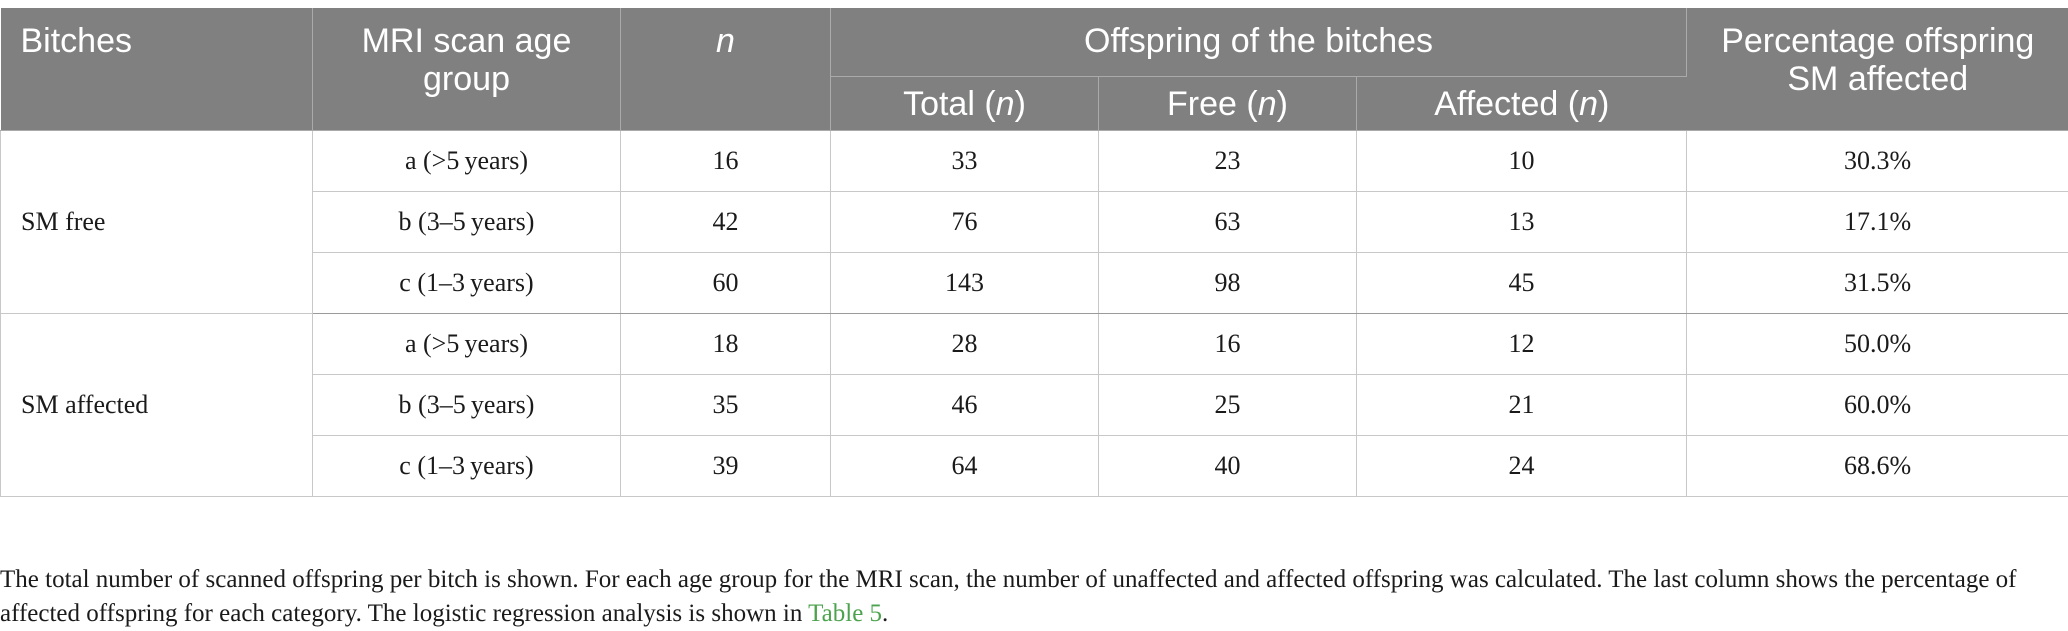 The image size is (2068, 631). What do you see at coordinates (1522, 161) in the screenshot?
I see `cell-affected: 10` at bounding box center [1522, 161].